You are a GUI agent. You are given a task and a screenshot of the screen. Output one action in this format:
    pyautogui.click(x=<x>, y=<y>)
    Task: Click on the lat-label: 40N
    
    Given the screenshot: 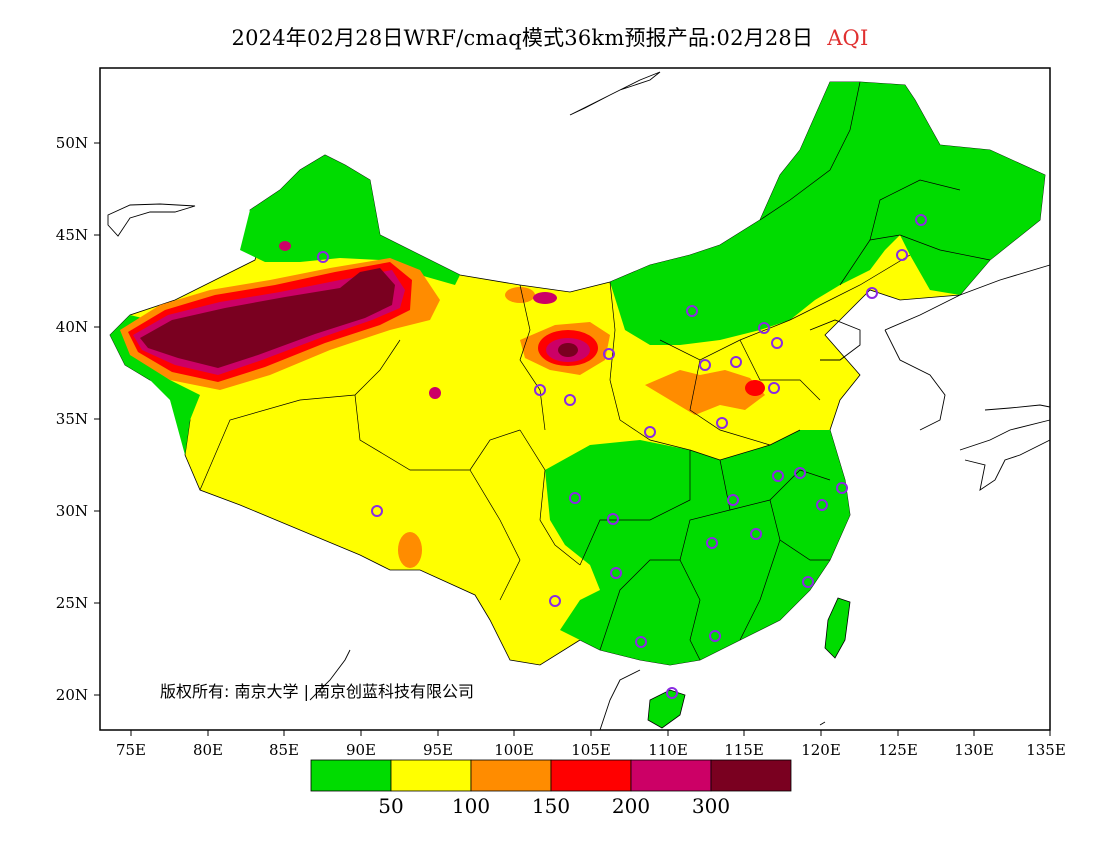 What is the action you would take?
    pyautogui.click(x=72, y=327)
    